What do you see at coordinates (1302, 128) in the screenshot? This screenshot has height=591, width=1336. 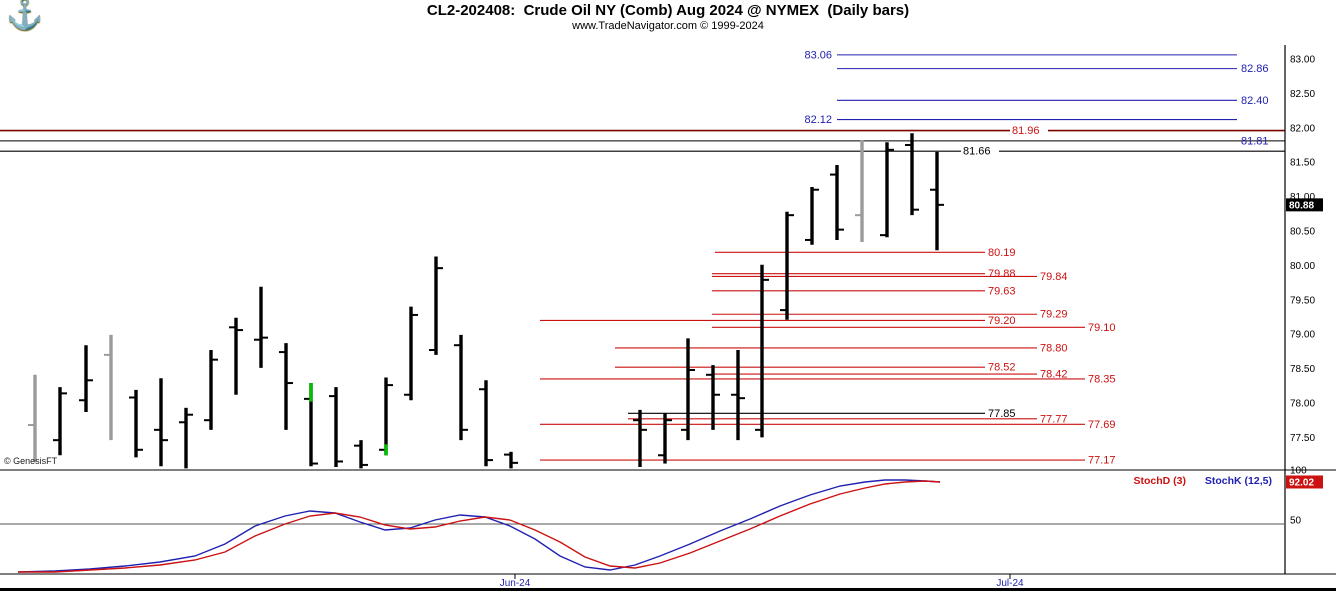 I see `price-tick-label: 82.00` at bounding box center [1302, 128].